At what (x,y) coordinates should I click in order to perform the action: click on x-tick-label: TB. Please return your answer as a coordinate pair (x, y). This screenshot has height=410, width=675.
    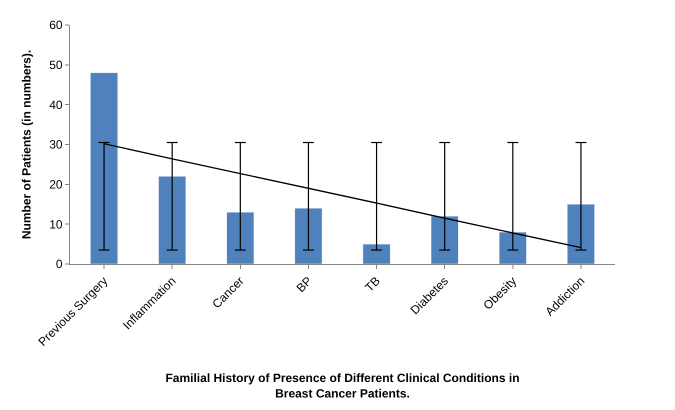
    Looking at the image, I should click on (372, 284).